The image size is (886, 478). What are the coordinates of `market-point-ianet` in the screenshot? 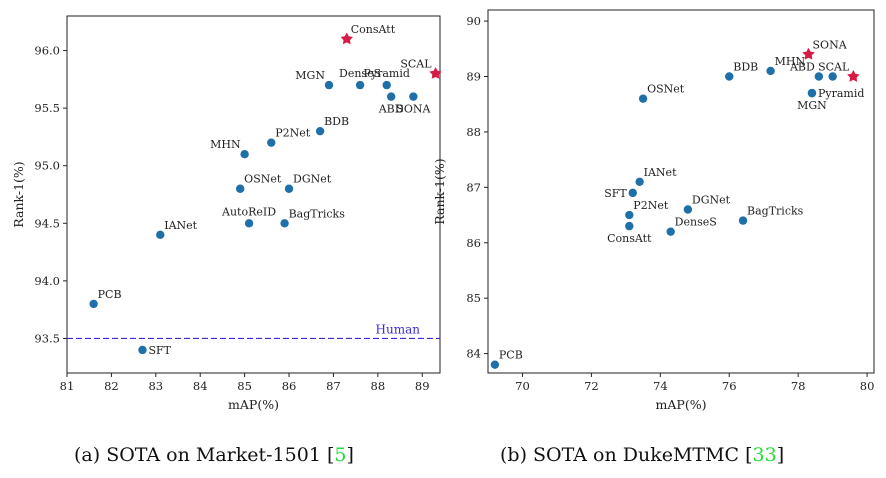 It's located at (160, 235).